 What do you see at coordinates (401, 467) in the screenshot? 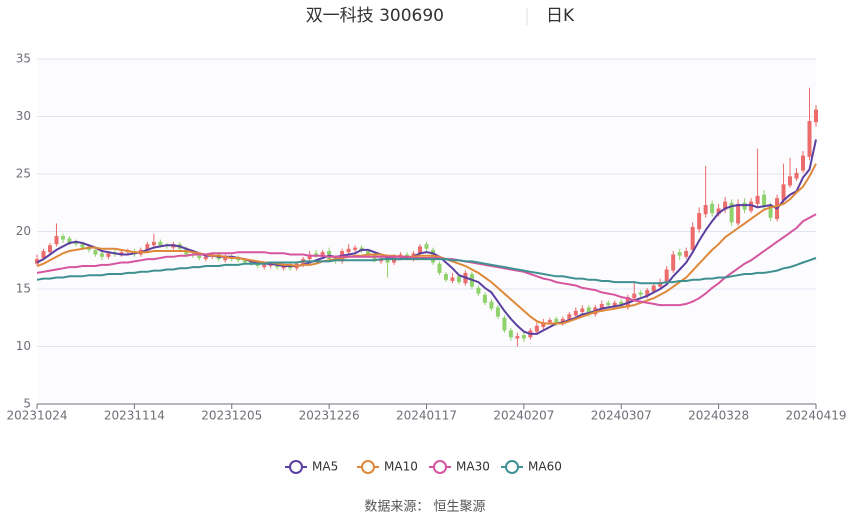
I see `legend-text: MA10` at bounding box center [401, 467].